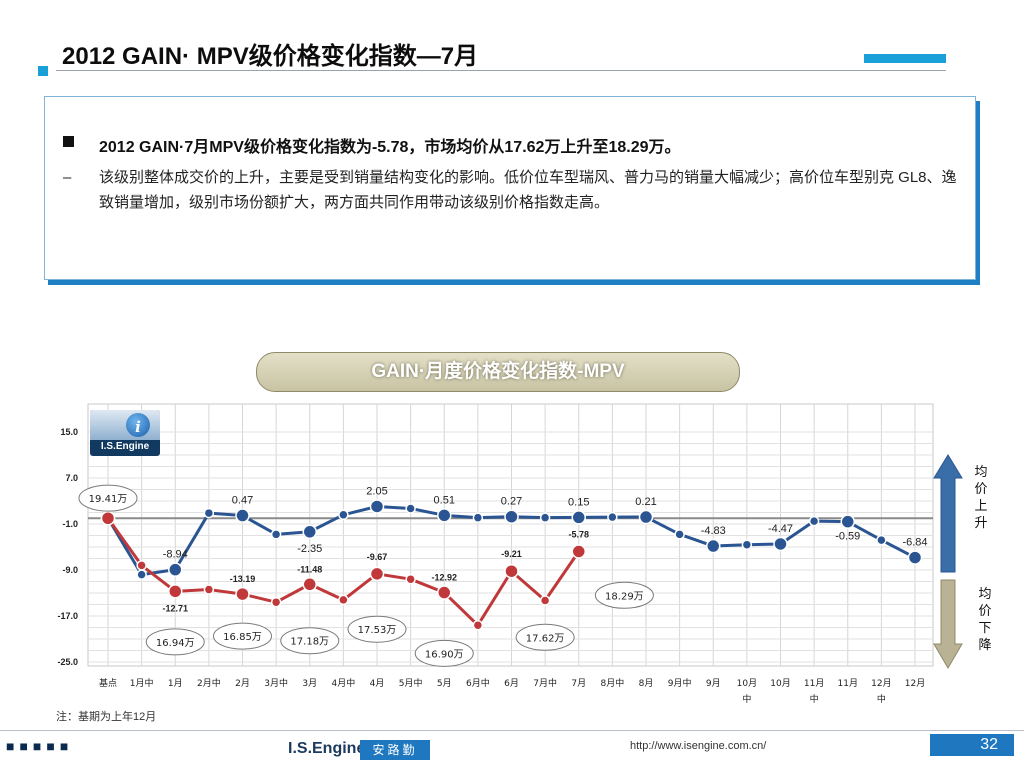 The width and height of the screenshot is (1024, 768). What do you see at coordinates (138, 425) in the screenshot?
I see `info-i-icon: i` at bounding box center [138, 425].